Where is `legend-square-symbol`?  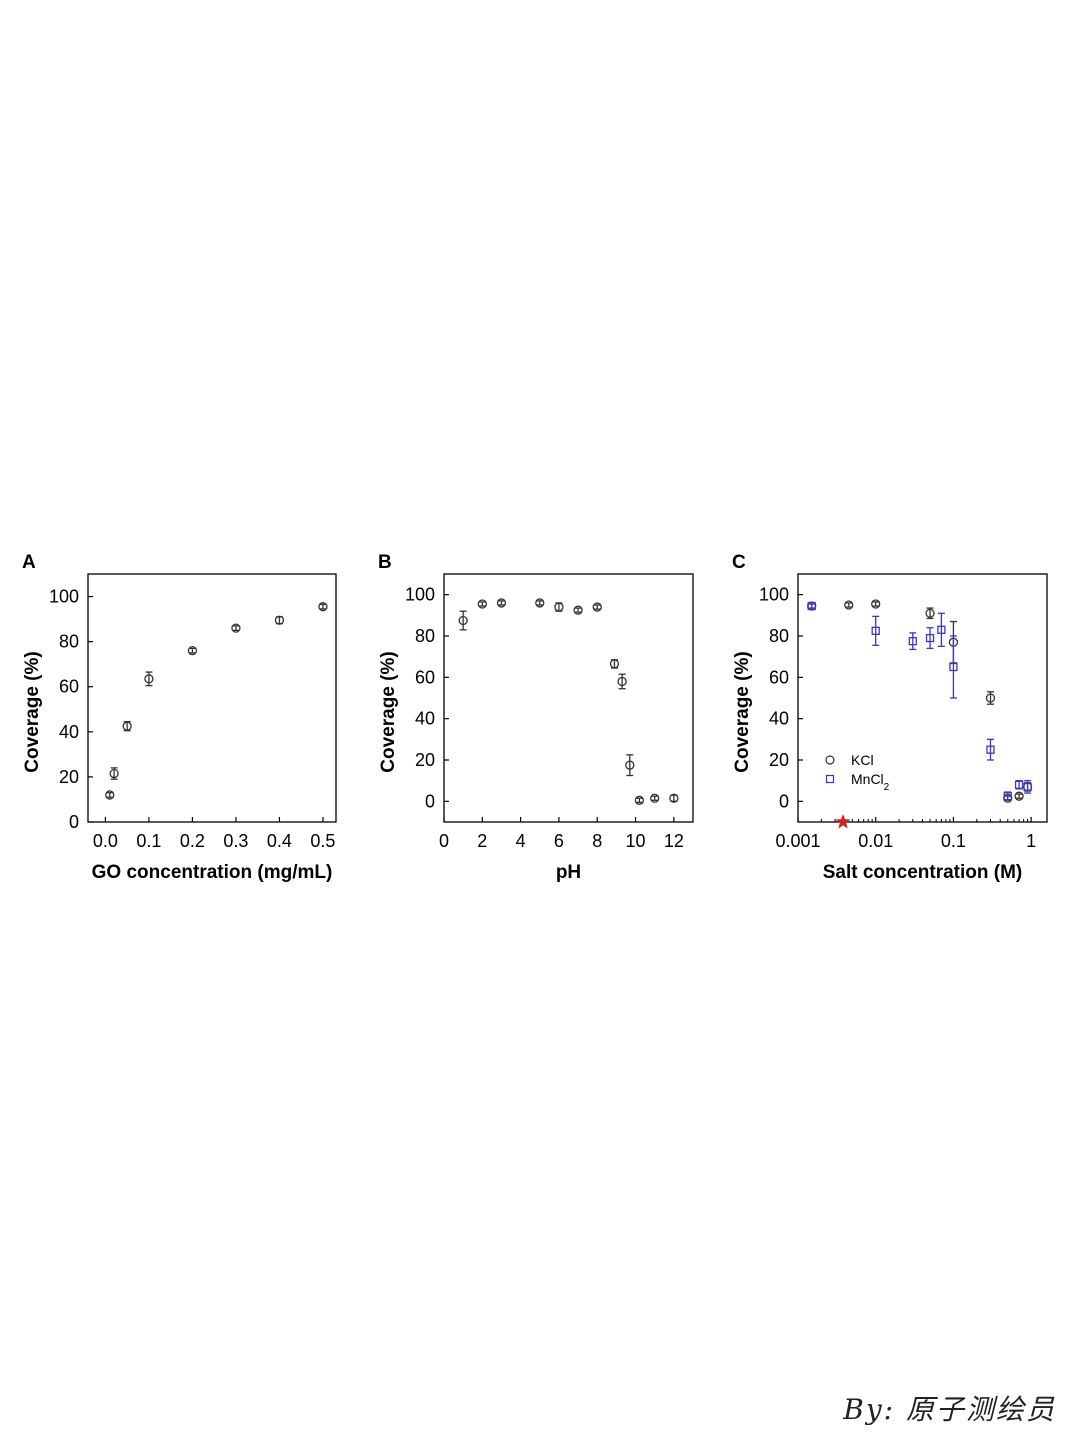
legend-square-symbol is located at coordinates (830, 779).